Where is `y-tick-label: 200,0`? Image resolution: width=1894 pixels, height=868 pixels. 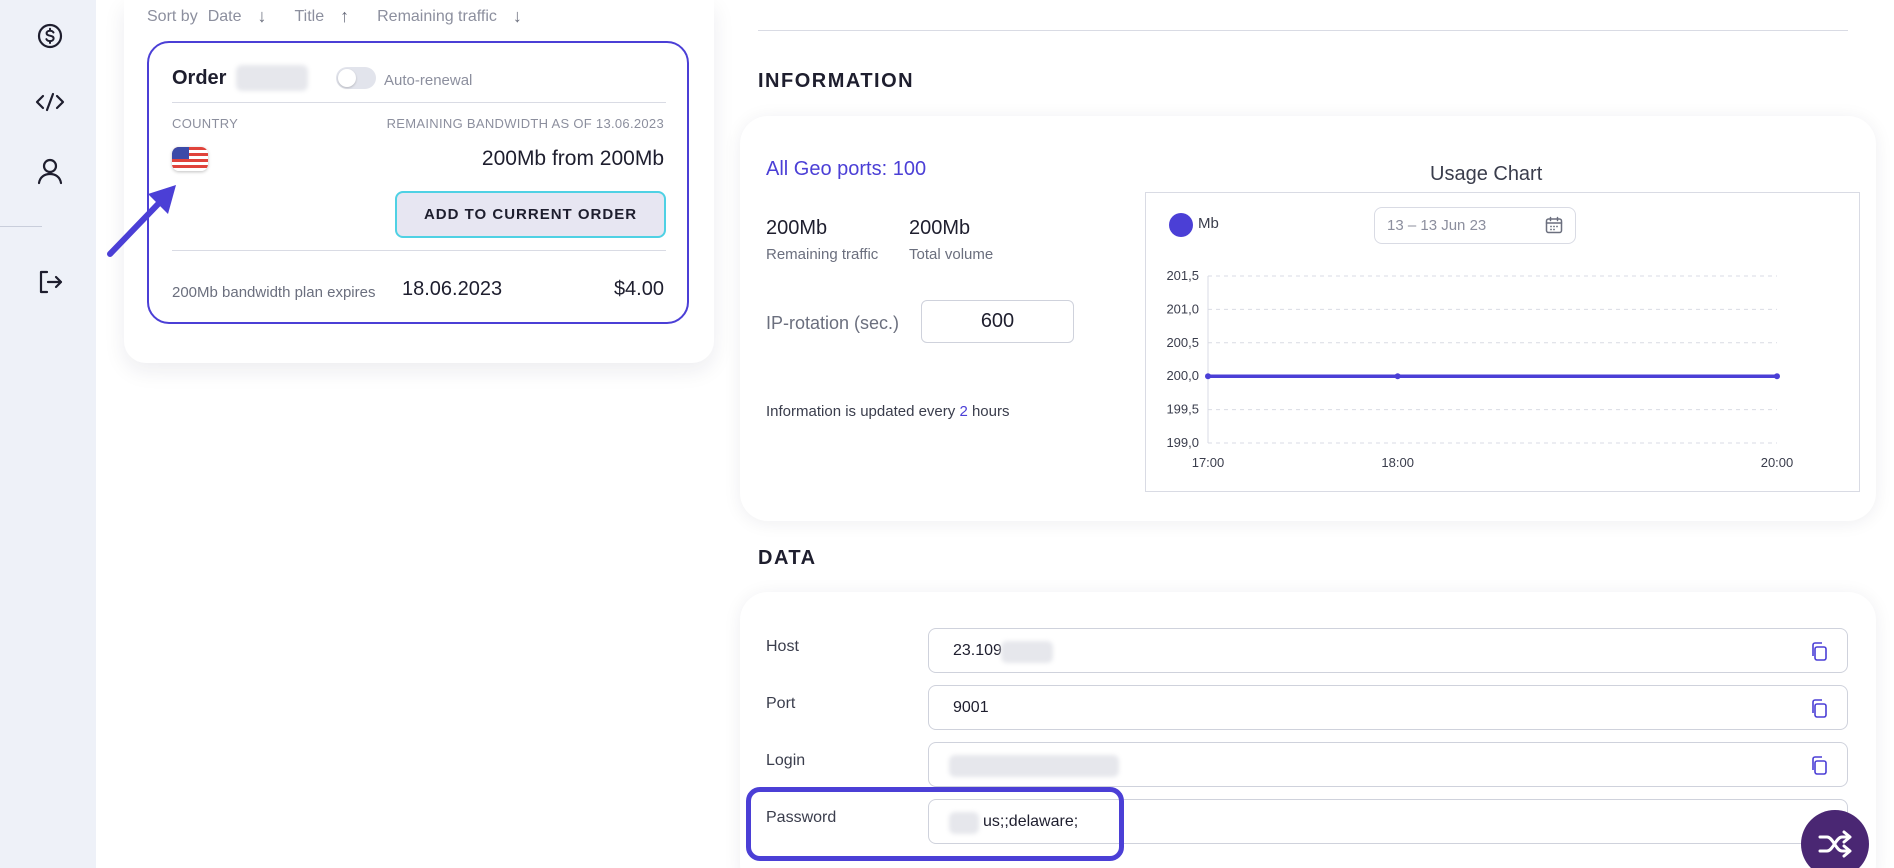
y-tick-label: 200,0 is located at coordinates (1182, 375).